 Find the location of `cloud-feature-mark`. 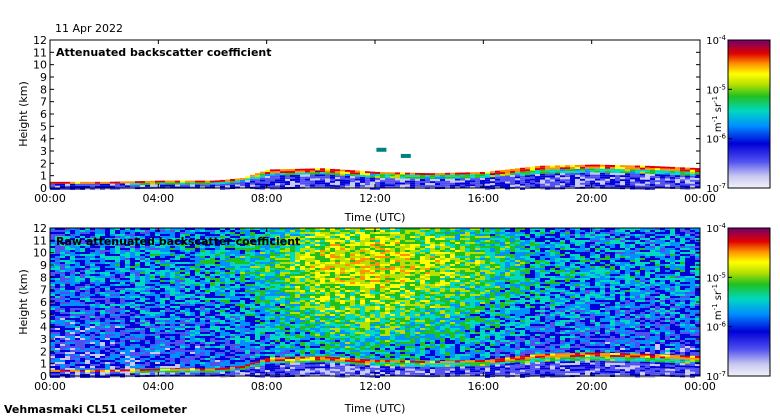

cloud-feature-mark is located at coordinates (405, 155).